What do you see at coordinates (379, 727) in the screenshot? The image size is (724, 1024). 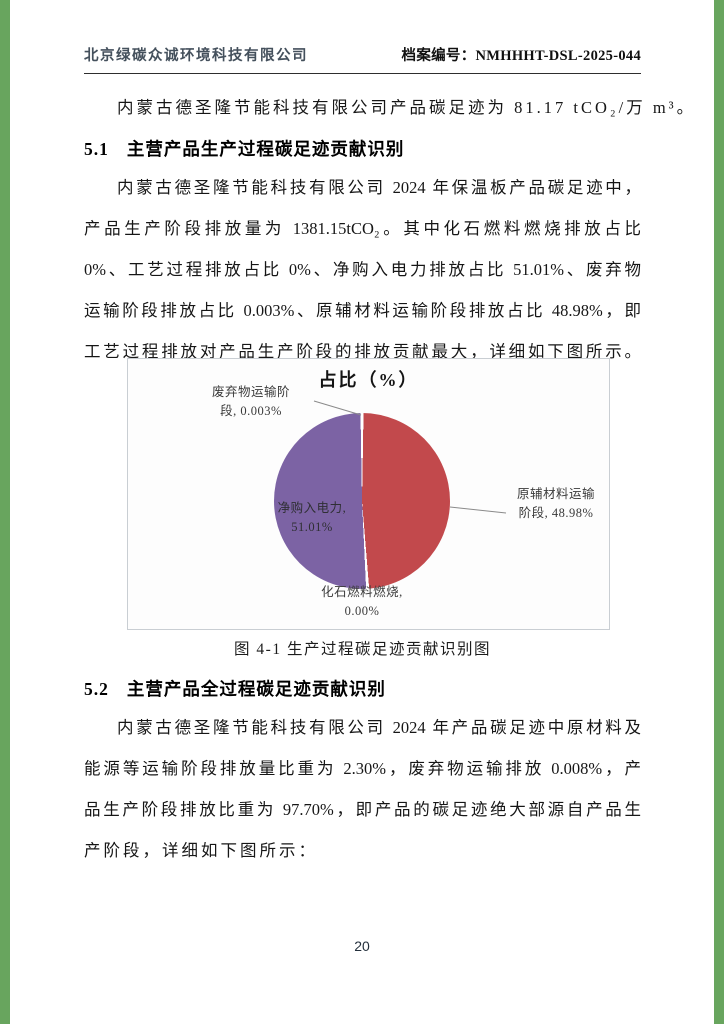 I see `paragraph-line: 内蒙古德圣隆节能科技有限公司 2024 年产品碳足迹中原材料及` at bounding box center [379, 727].